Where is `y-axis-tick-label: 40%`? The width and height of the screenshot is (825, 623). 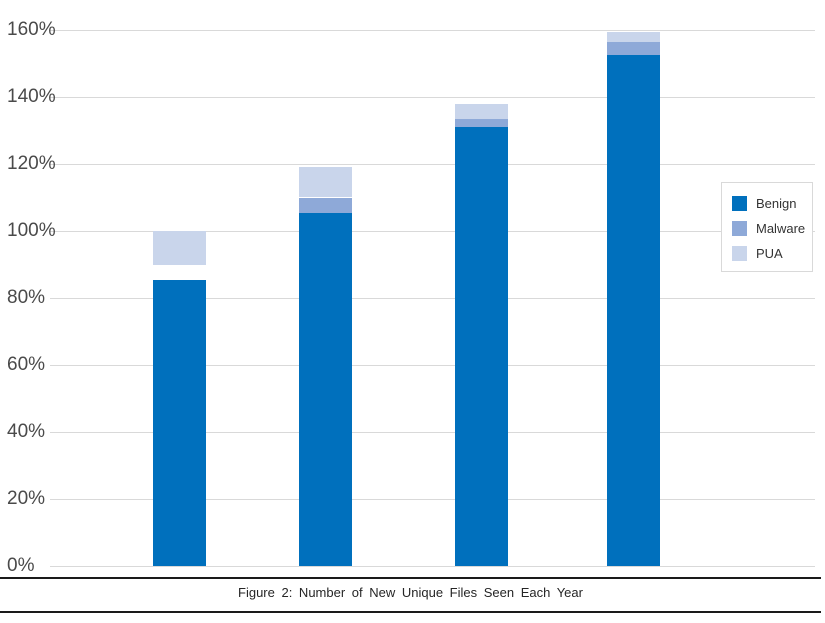
y-axis-tick-label: 40% is located at coordinates (26, 431).